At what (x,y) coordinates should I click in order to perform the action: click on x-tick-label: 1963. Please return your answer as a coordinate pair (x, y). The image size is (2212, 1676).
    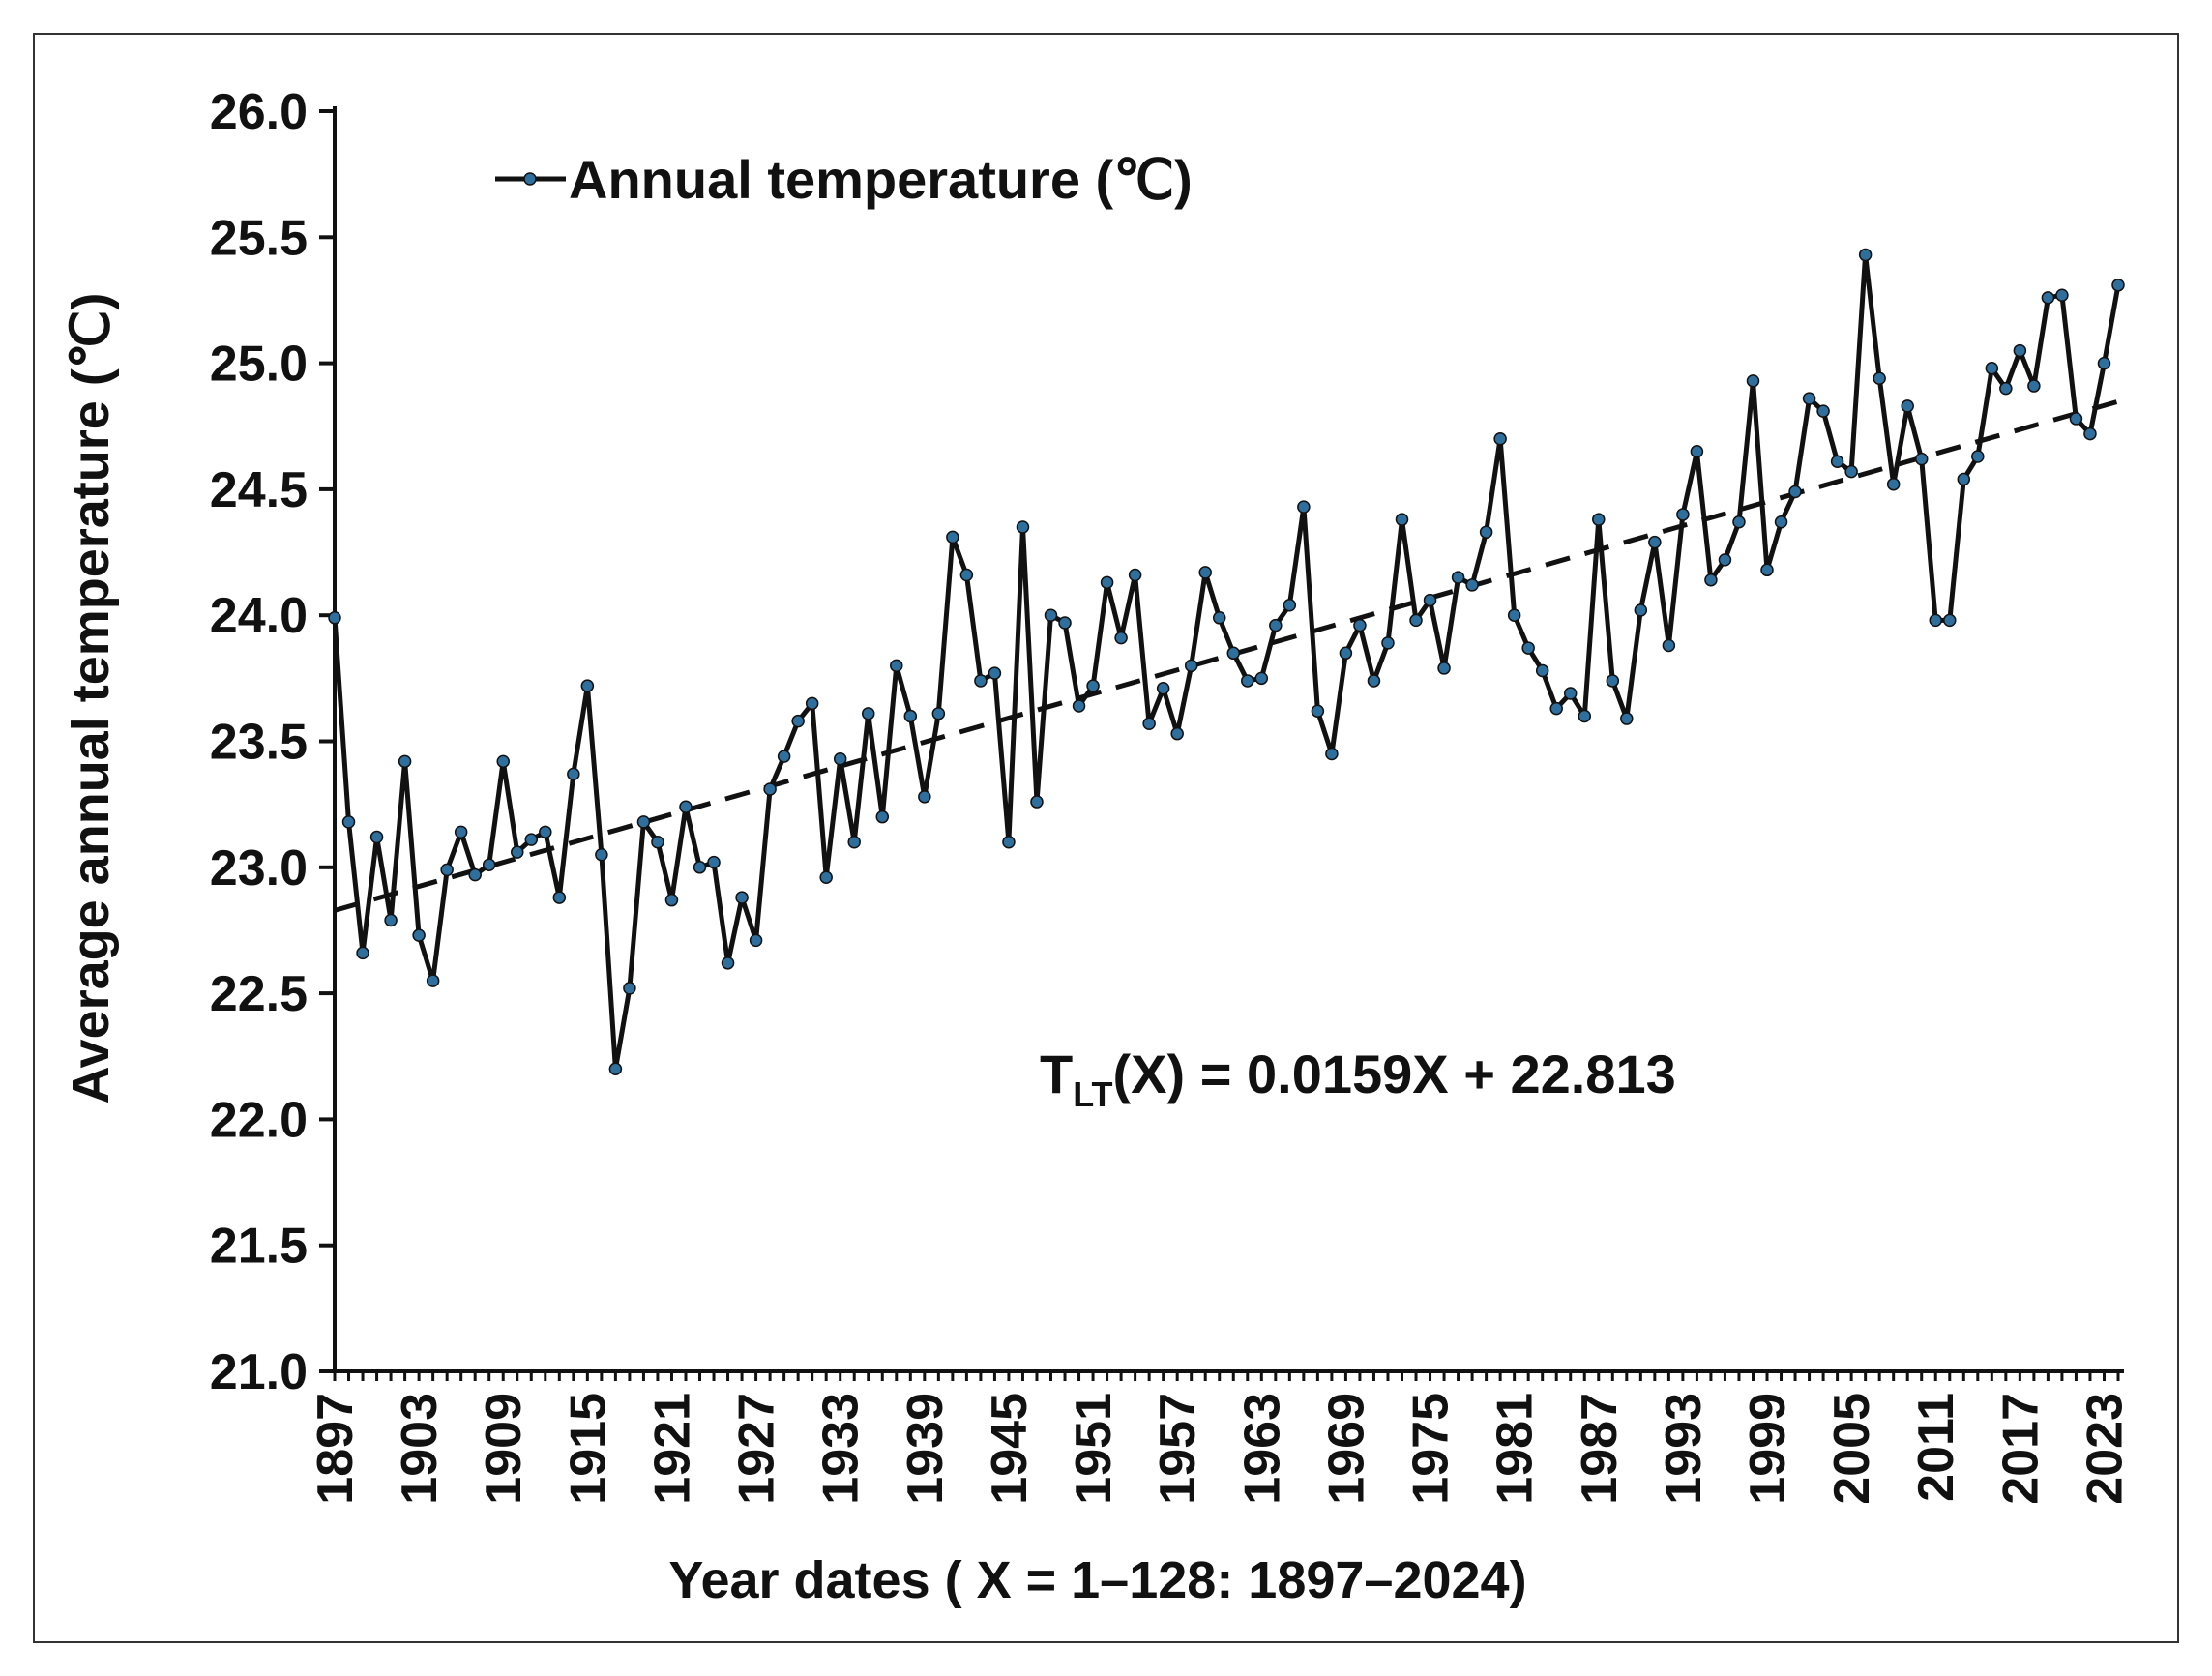
    Looking at the image, I should click on (1262, 1449).